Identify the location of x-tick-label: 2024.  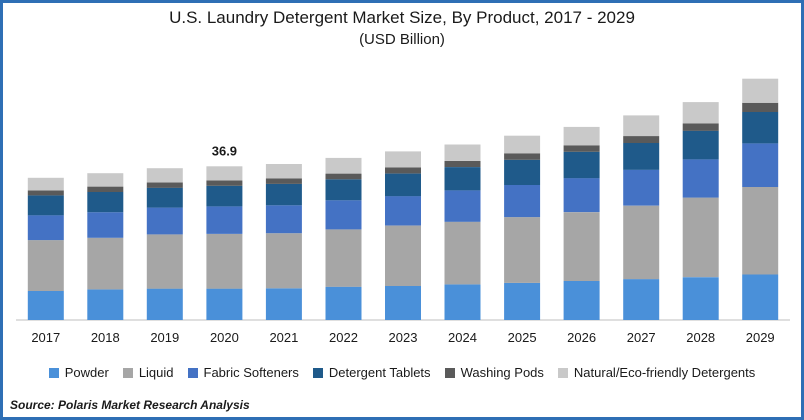
(462, 337).